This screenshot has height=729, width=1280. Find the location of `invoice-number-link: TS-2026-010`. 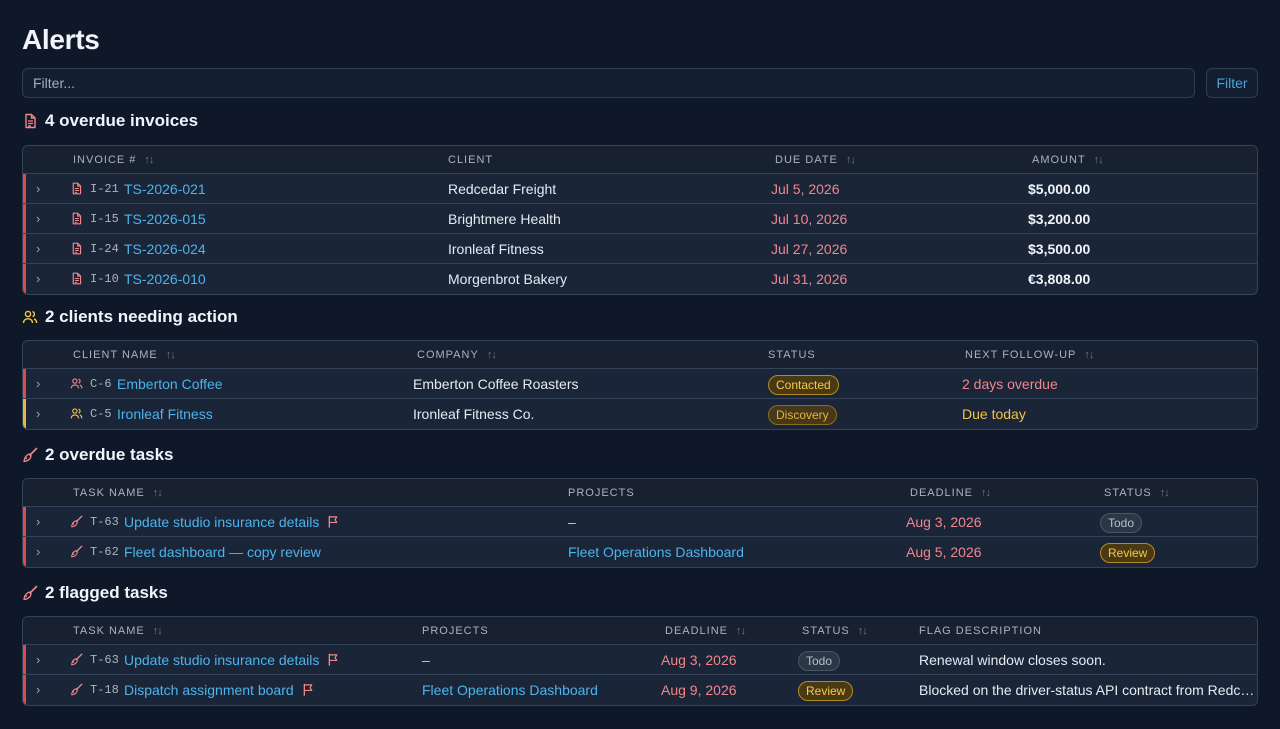

invoice-number-link: TS-2026-010 is located at coordinates (165, 279).